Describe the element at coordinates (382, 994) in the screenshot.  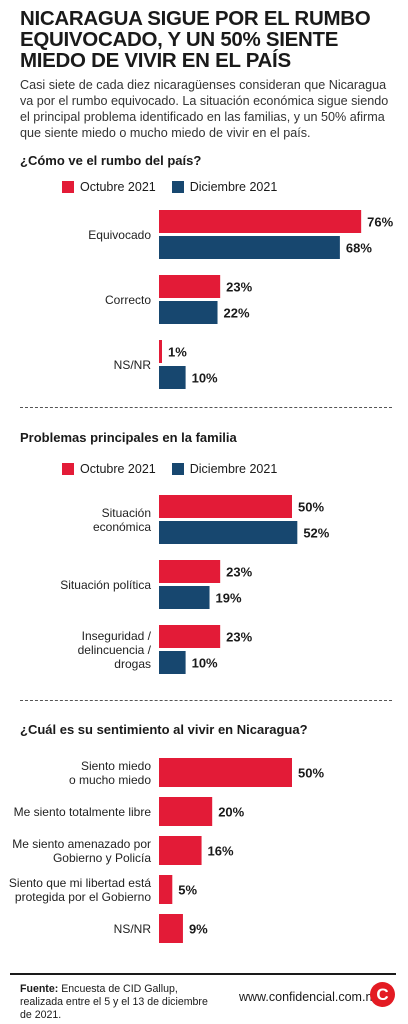
I see `confidencial-logo-icon: C` at that location.